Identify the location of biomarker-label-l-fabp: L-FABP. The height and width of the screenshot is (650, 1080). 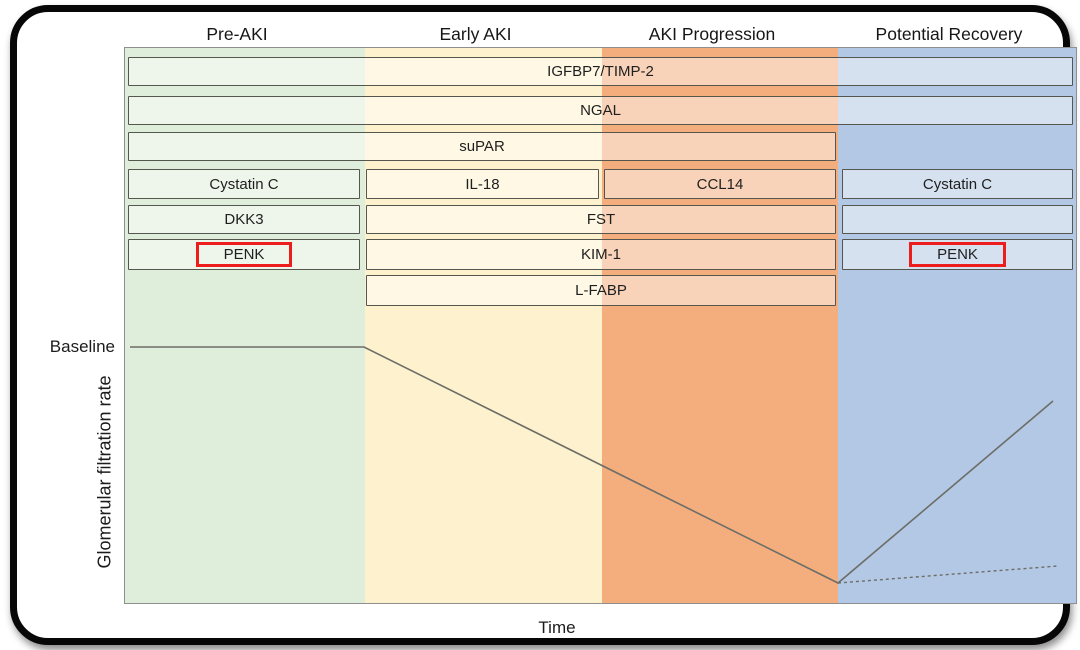
(601, 290).